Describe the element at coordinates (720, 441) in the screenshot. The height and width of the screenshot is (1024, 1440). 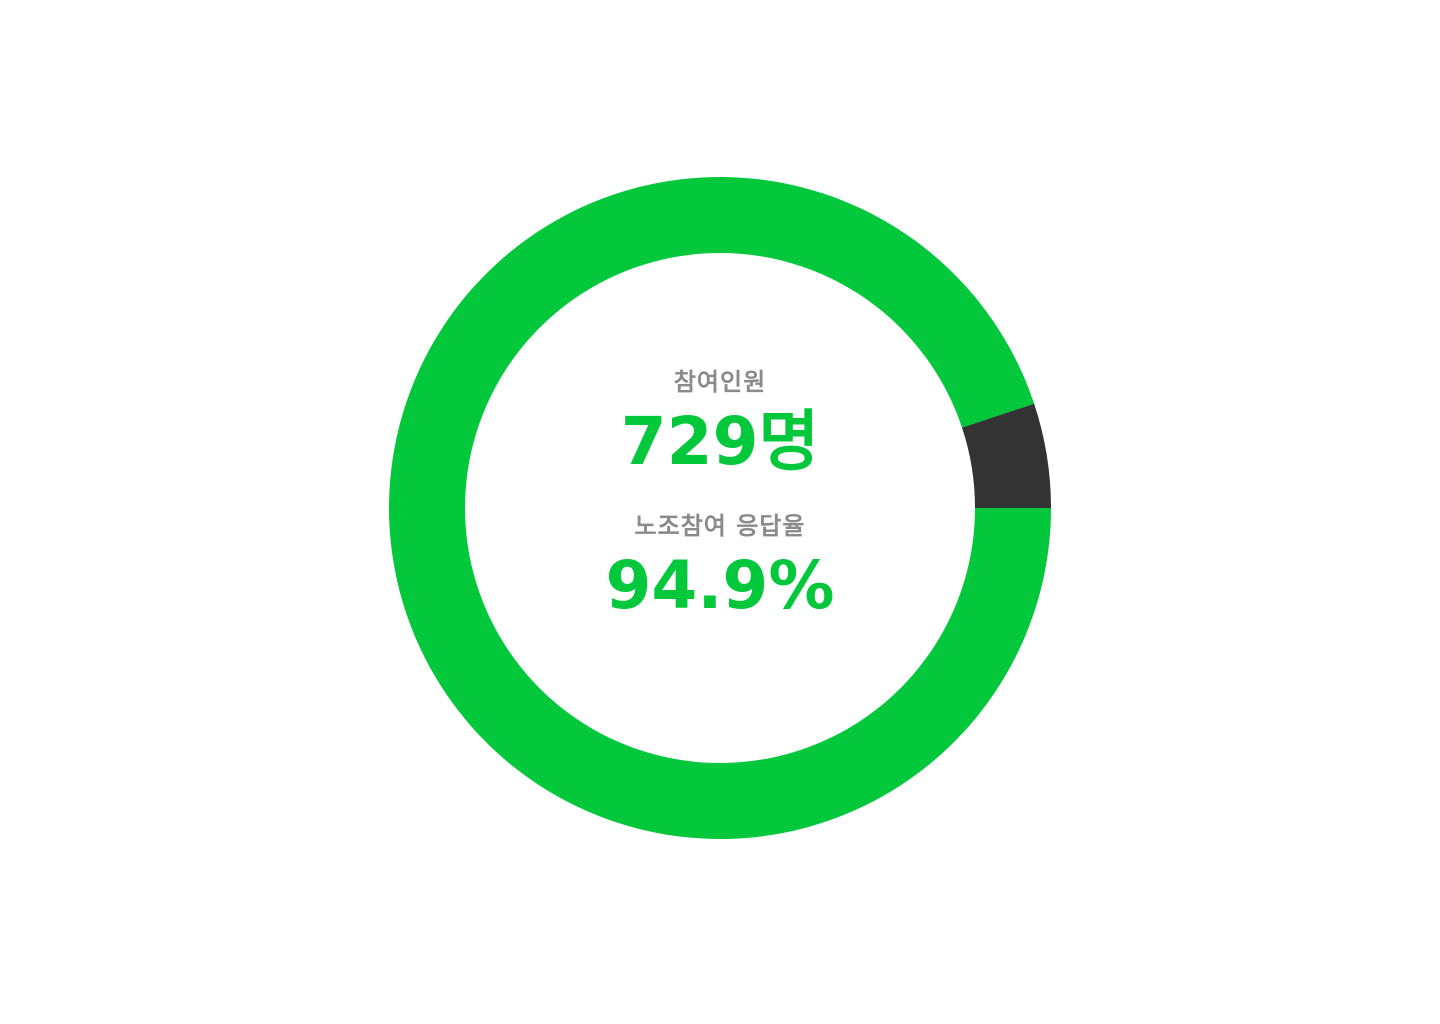
I see `participants-count: 729명` at that location.